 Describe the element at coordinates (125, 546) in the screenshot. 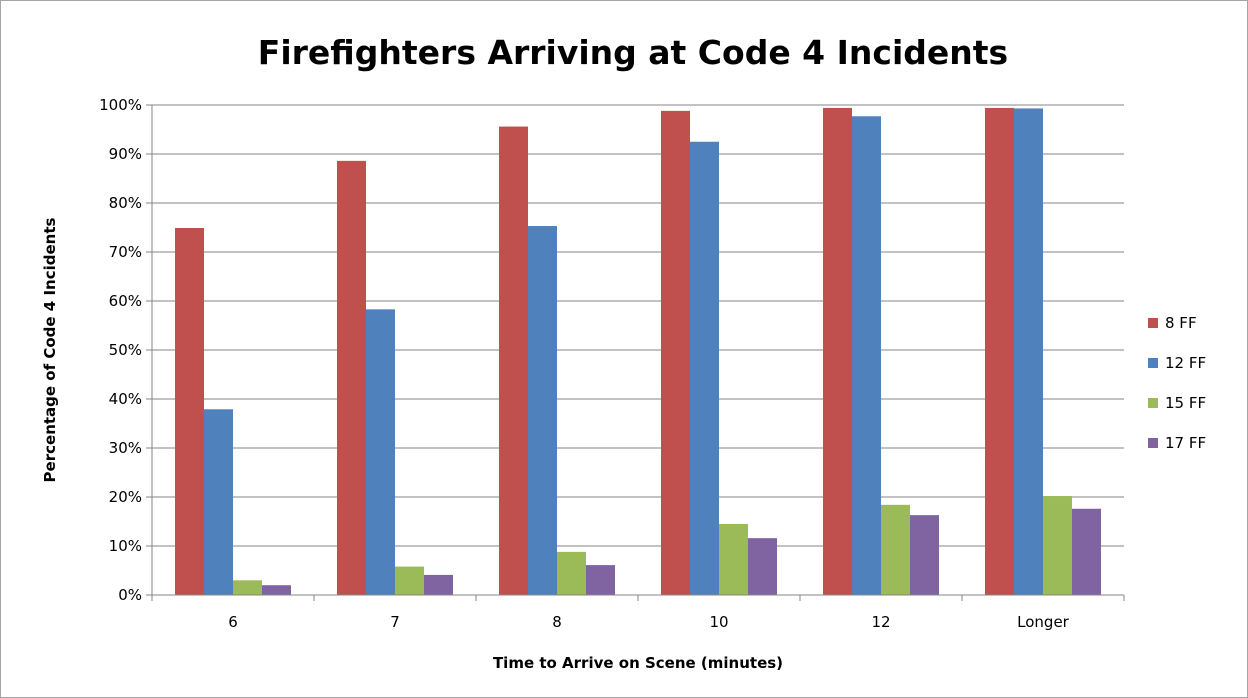

I see `y-tick-label: 10%` at that location.